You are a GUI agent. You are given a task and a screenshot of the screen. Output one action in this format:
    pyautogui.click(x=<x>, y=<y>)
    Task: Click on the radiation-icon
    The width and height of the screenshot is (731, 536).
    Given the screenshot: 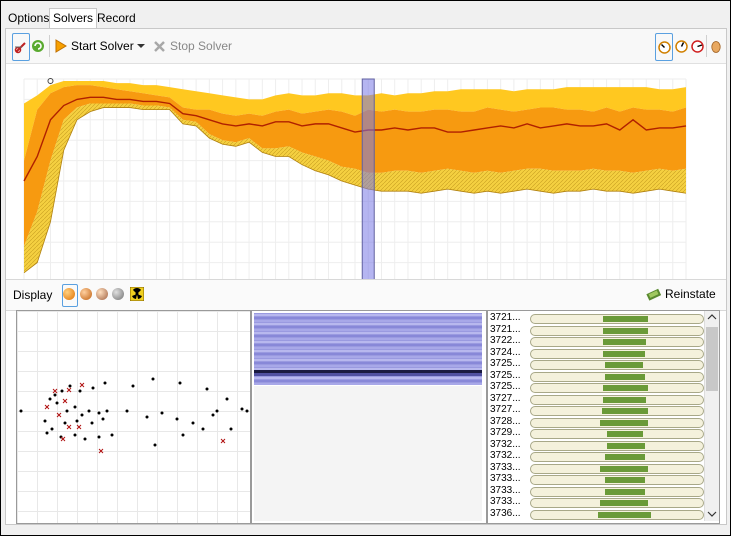 What is the action you would take?
    pyautogui.click(x=137, y=294)
    